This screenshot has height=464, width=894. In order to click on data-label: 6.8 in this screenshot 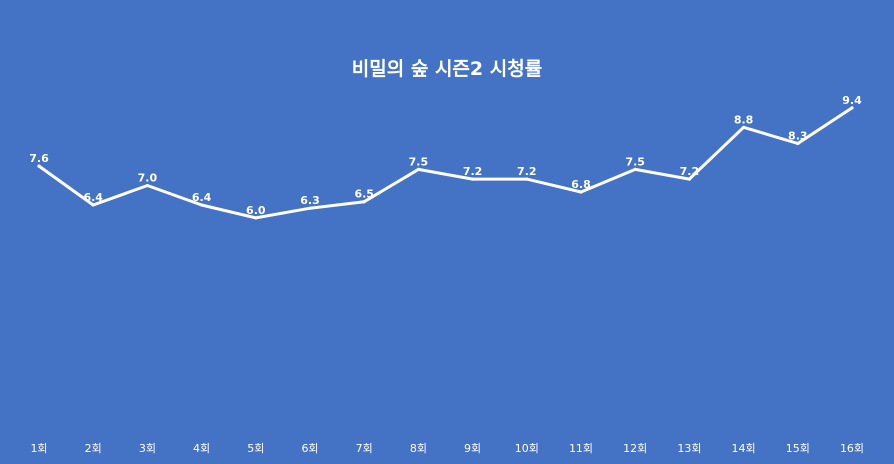, I will do `click(581, 184)`.